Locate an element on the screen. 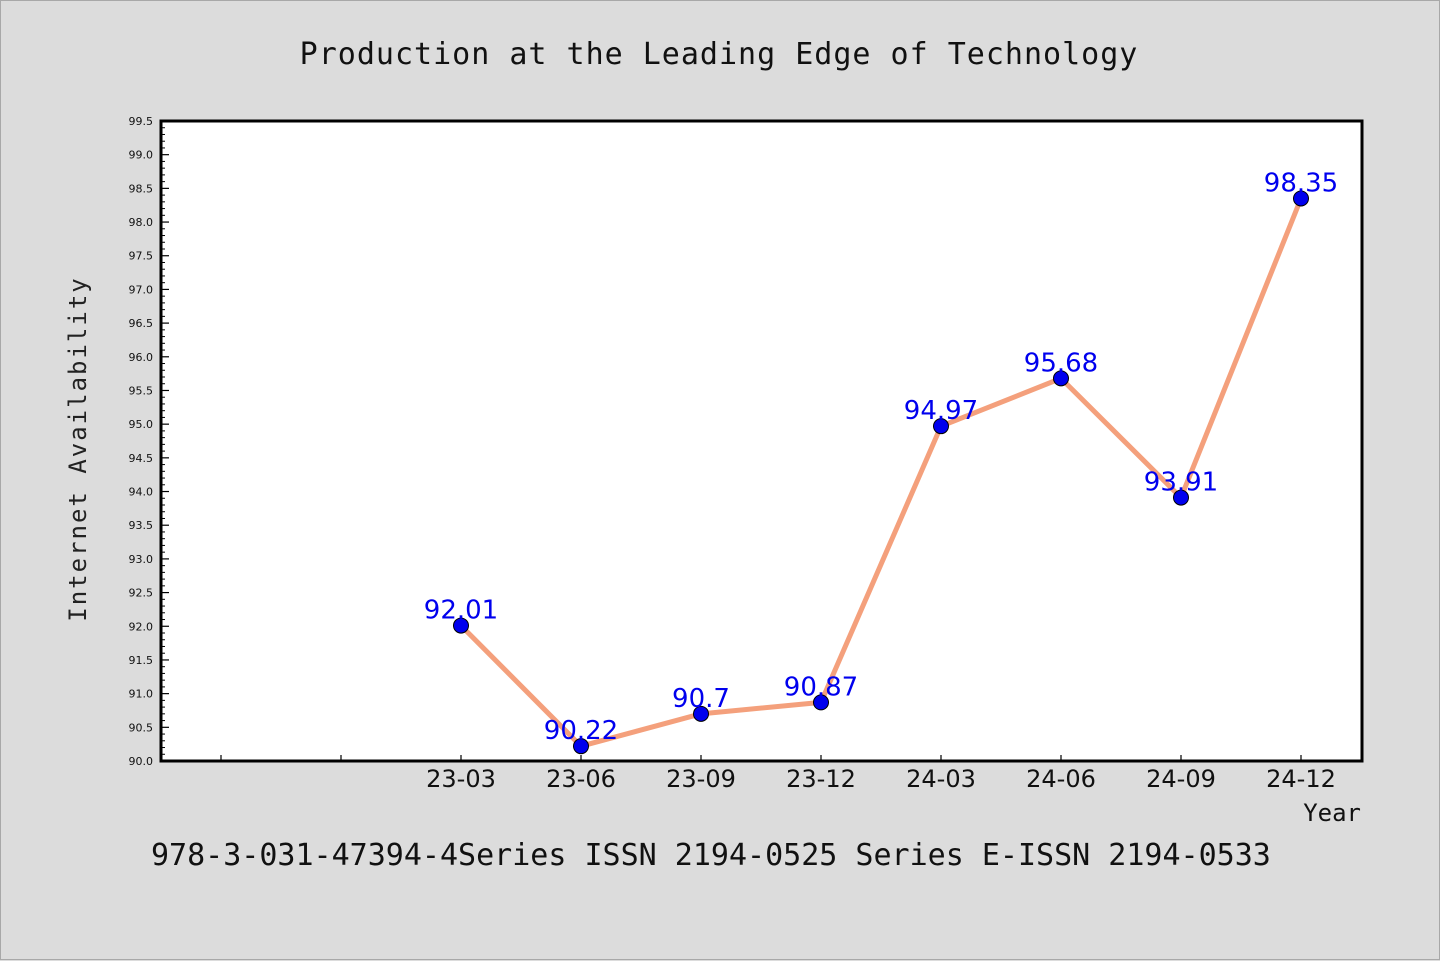 Image resolution: width=1440 pixels, height=961 pixels. x-axis-label: Year is located at coordinates (1332, 813).